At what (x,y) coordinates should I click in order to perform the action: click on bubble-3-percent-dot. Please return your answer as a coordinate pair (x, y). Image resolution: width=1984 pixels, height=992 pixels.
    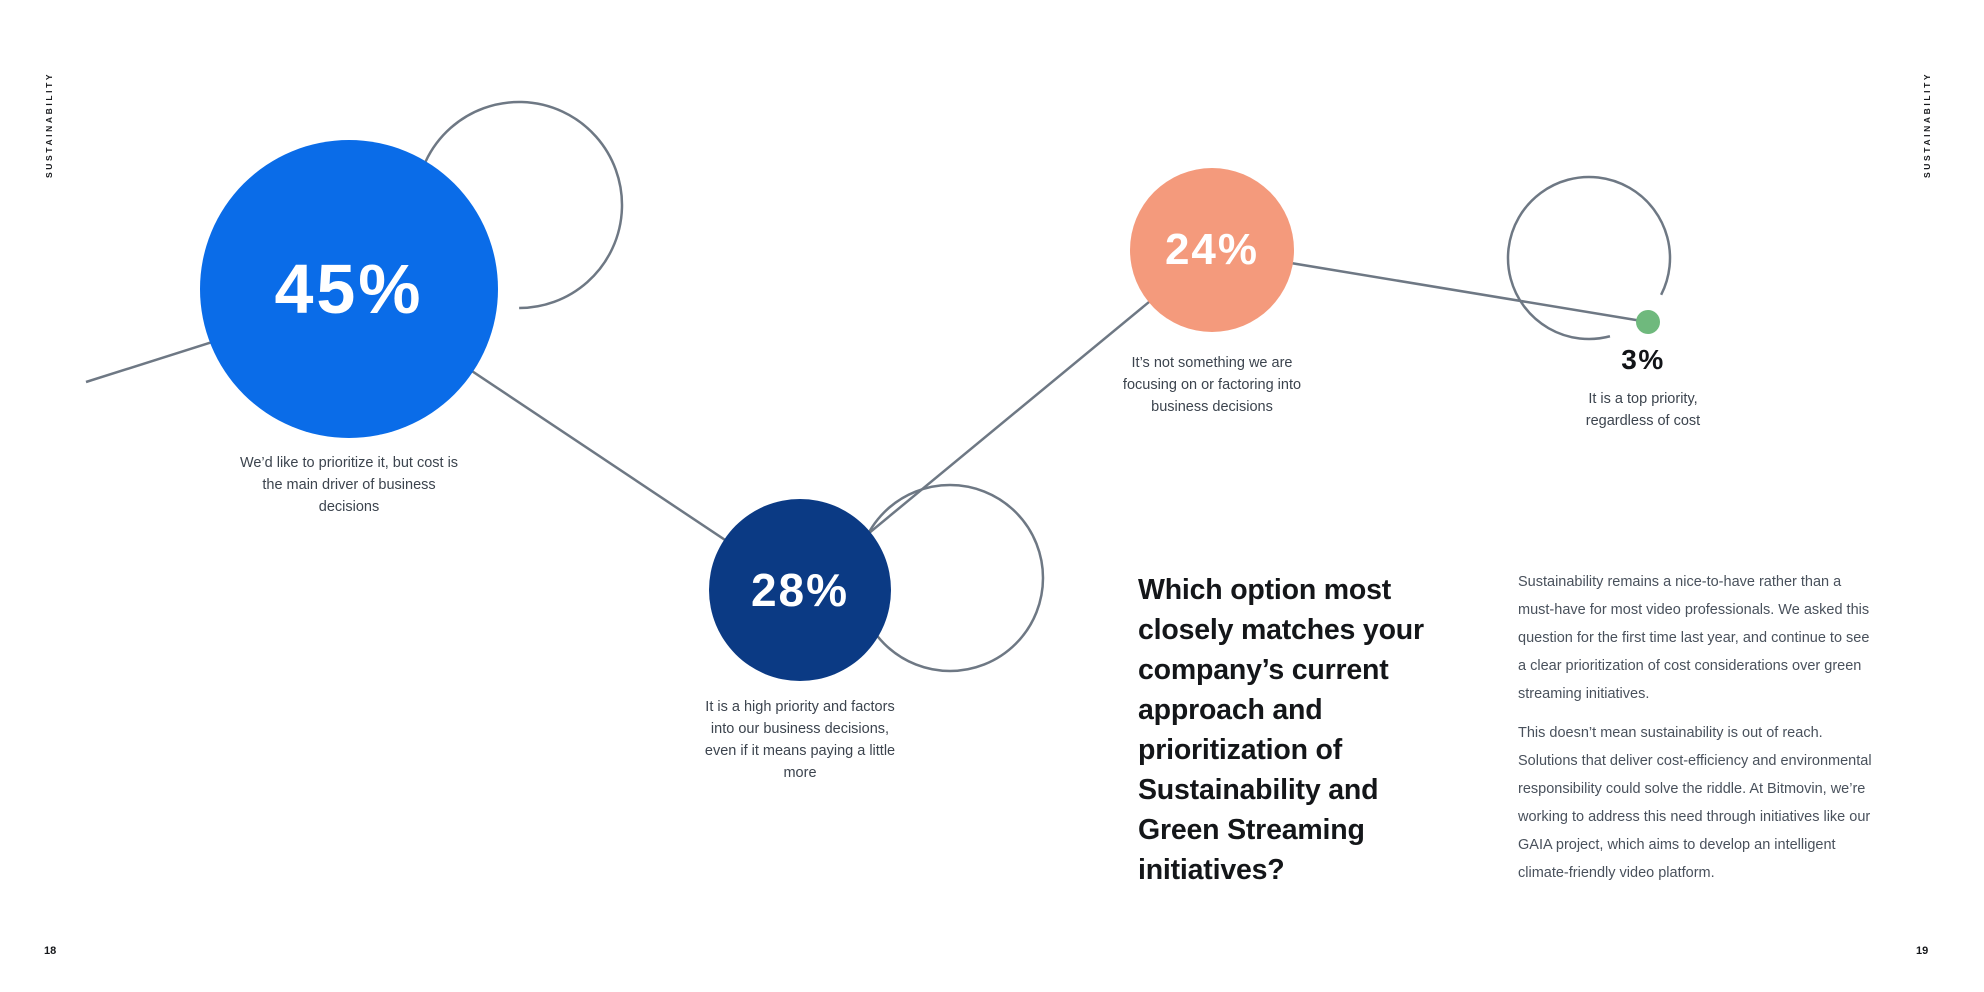
    Looking at the image, I should click on (1648, 322).